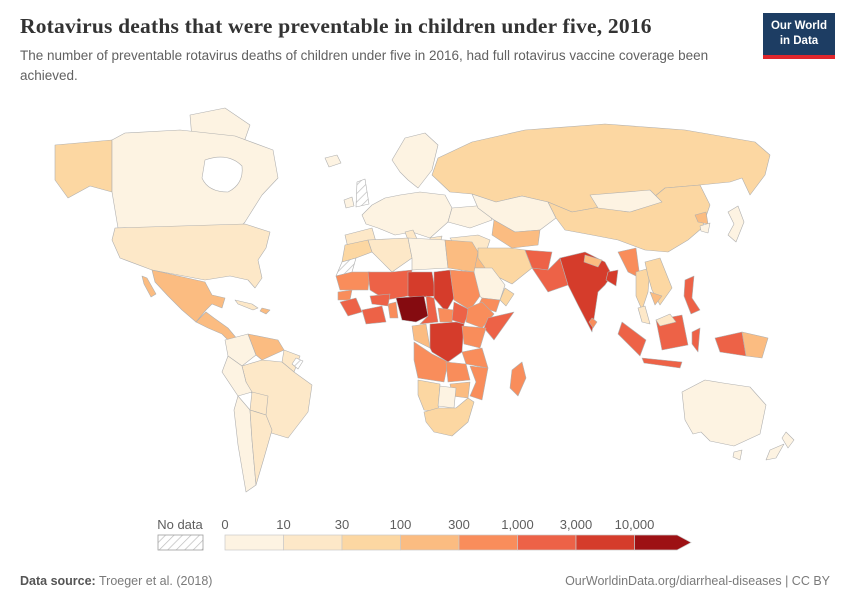 The width and height of the screenshot is (850, 600). I want to click on country-cambodia, so click(656, 298).